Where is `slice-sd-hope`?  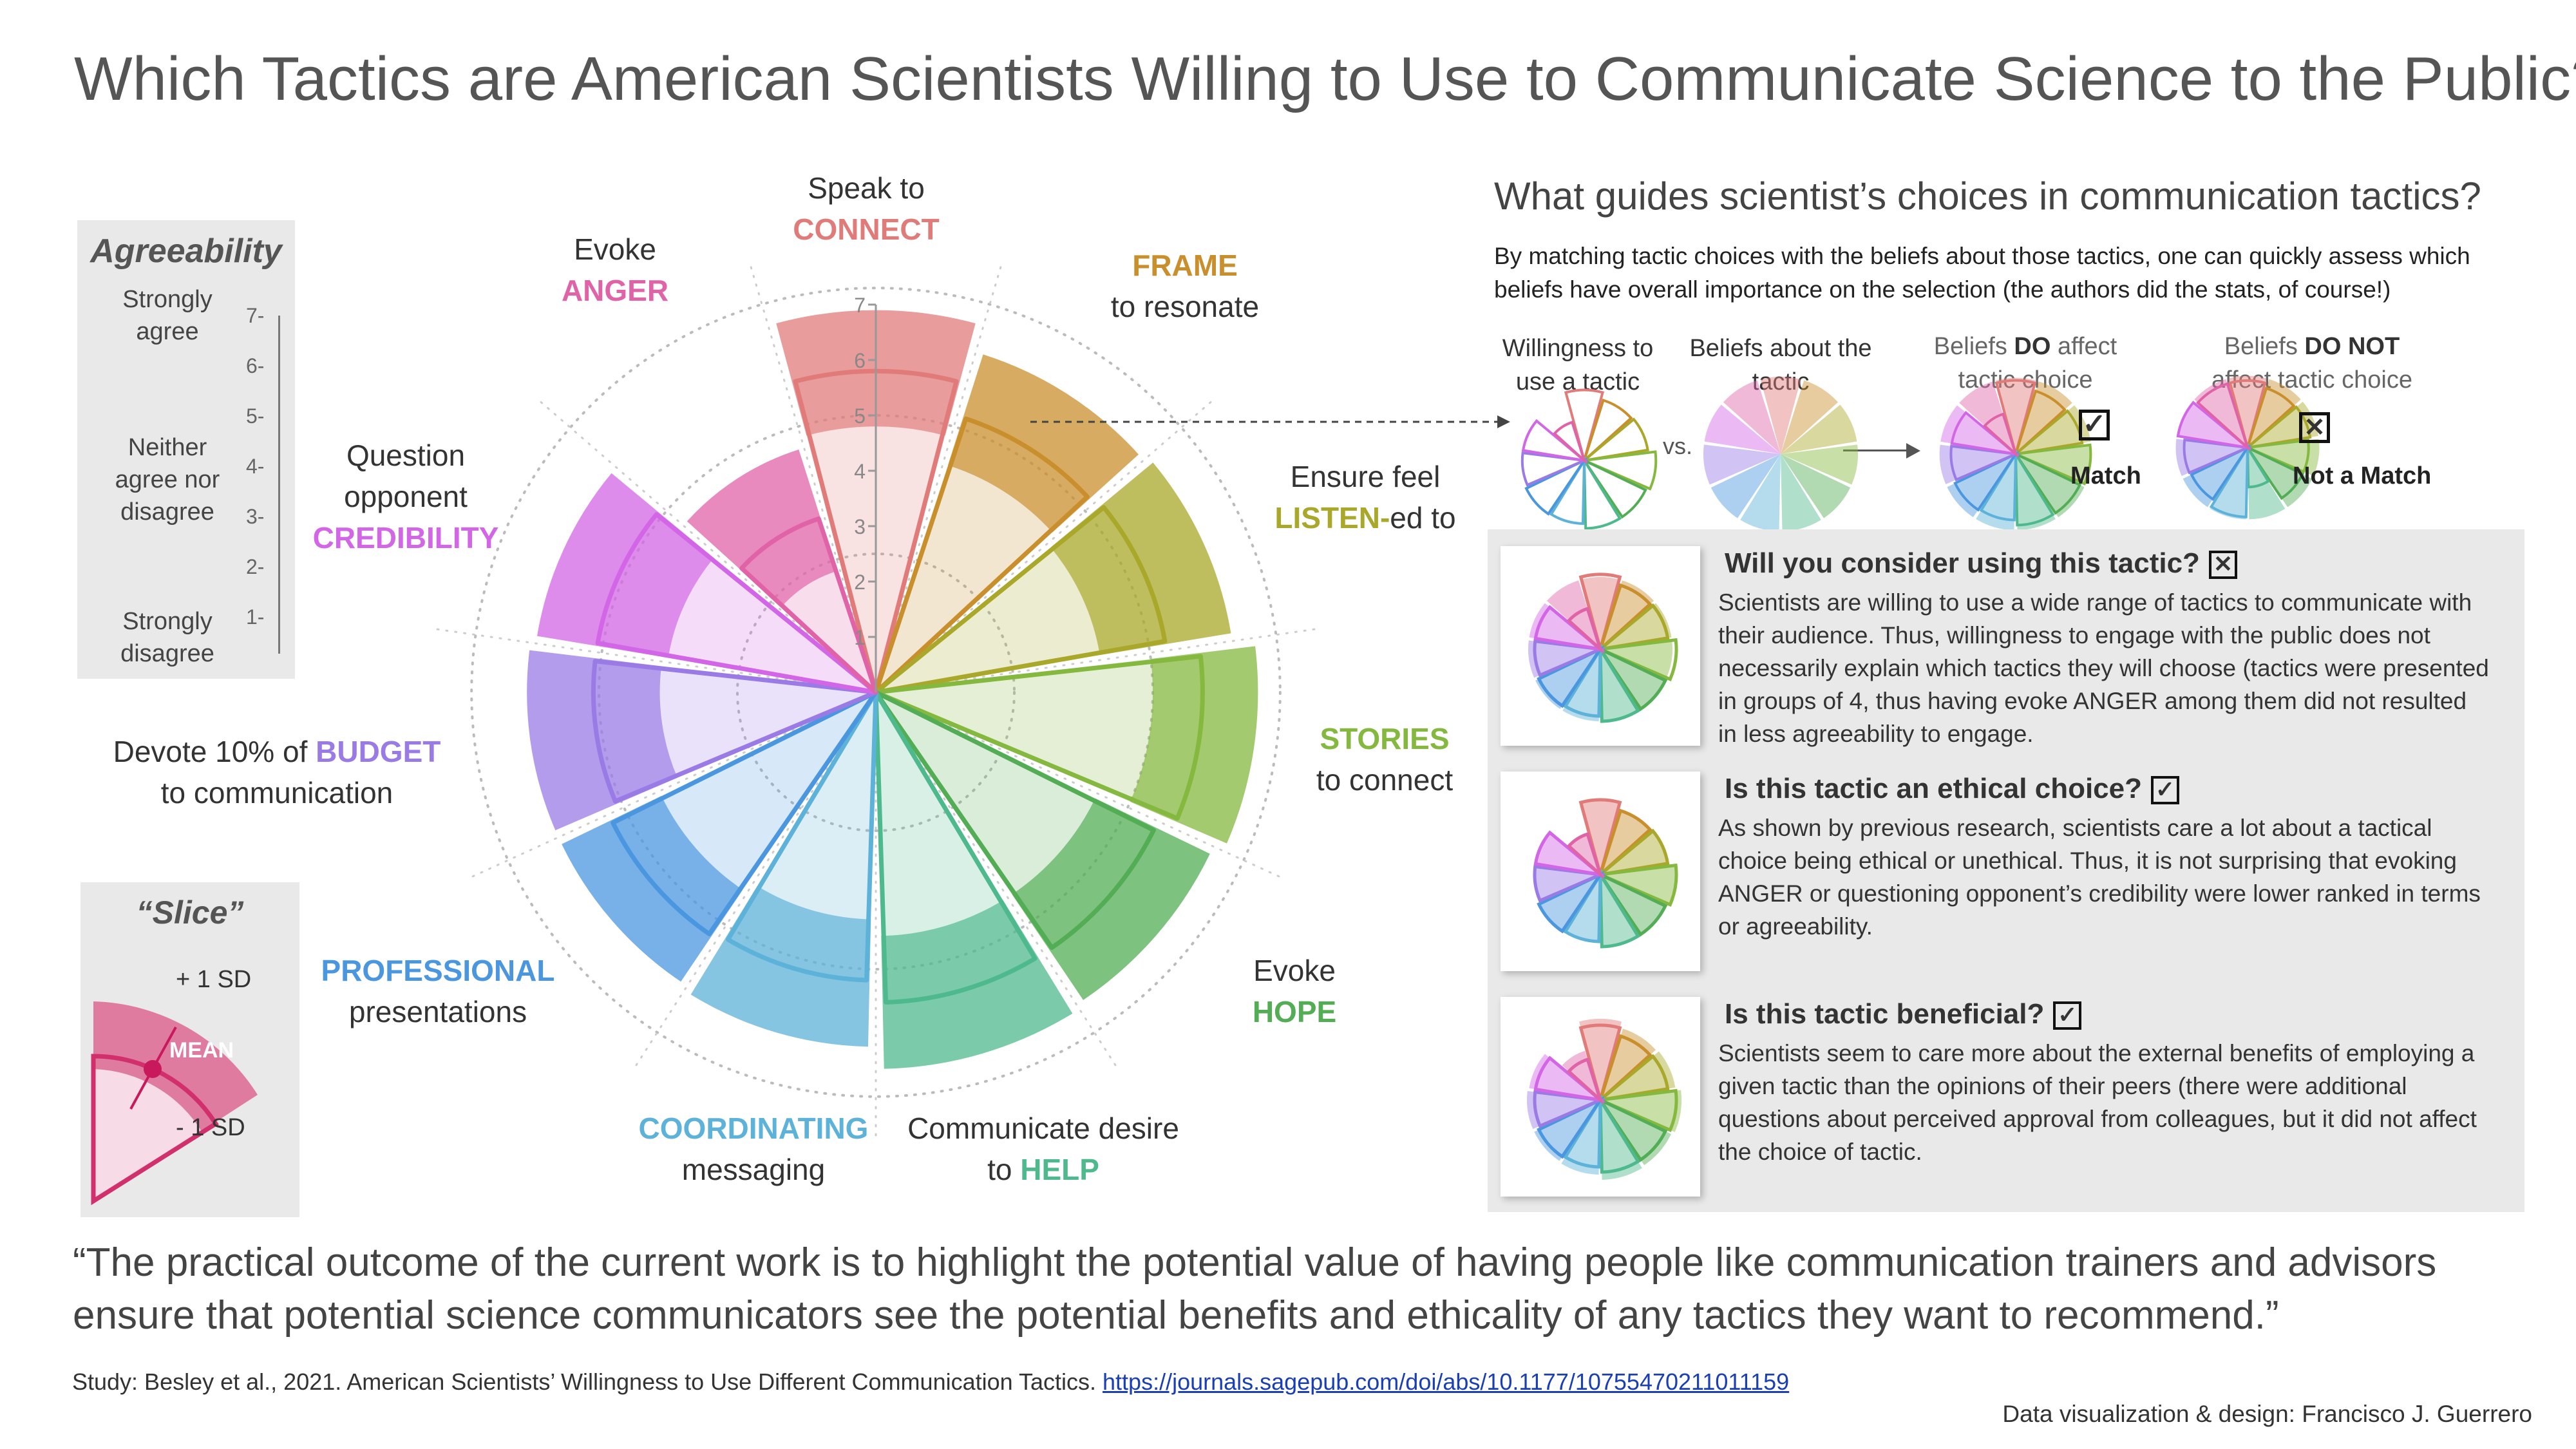
slice-sd-hope is located at coordinates (1111, 899).